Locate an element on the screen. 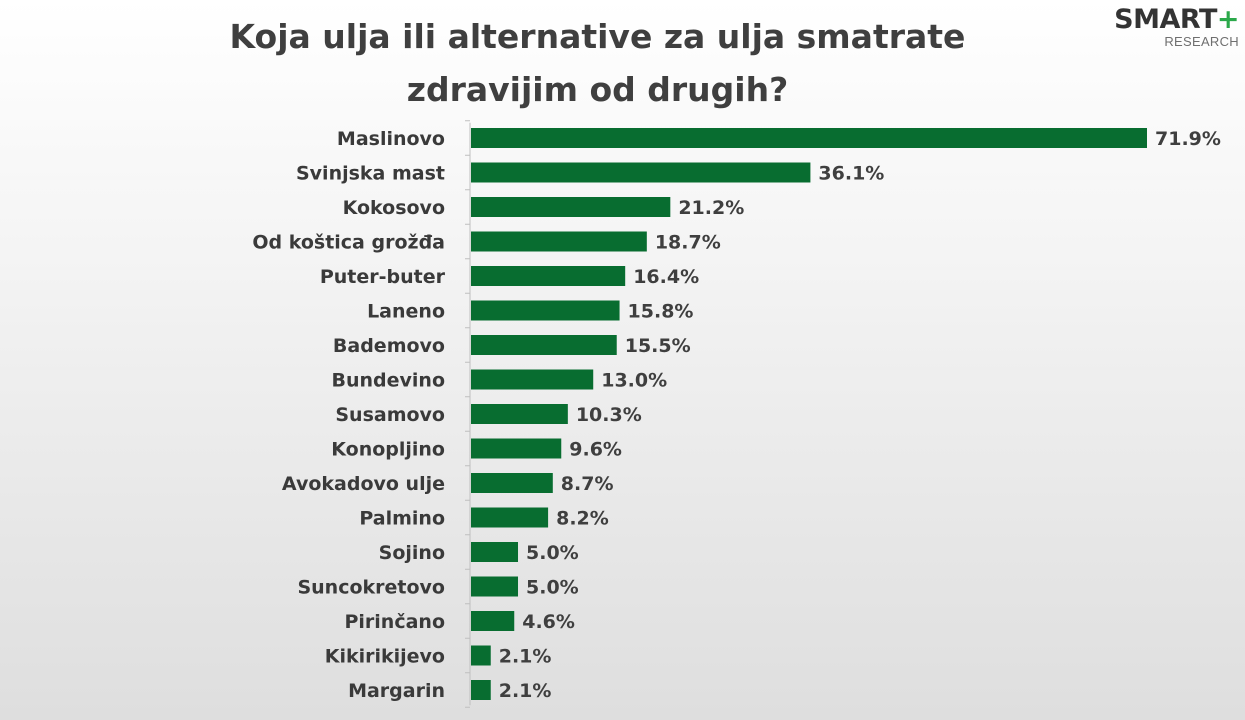  logo-main-text: SMART is located at coordinates (1165, 19).